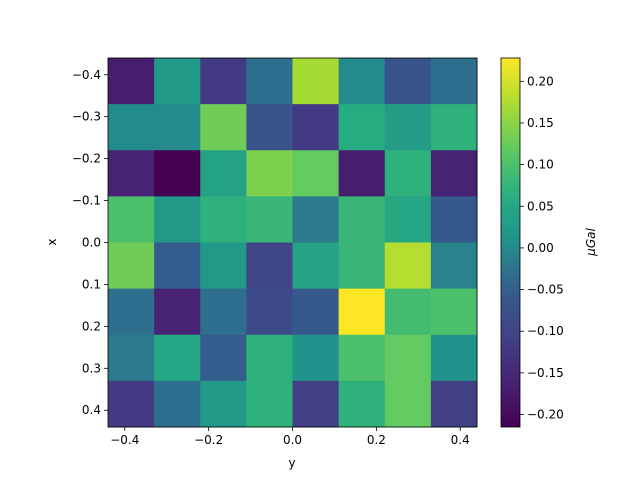 The width and height of the screenshot is (640, 480). Describe the element at coordinates (291, 463) in the screenshot. I see `x-axis-label: y` at that location.